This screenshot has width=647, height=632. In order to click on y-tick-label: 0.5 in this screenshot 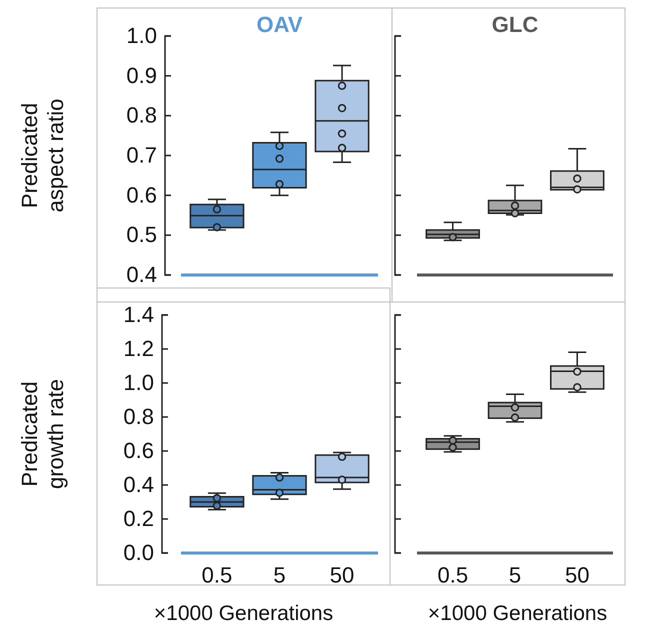, I will do `click(141, 235)`.